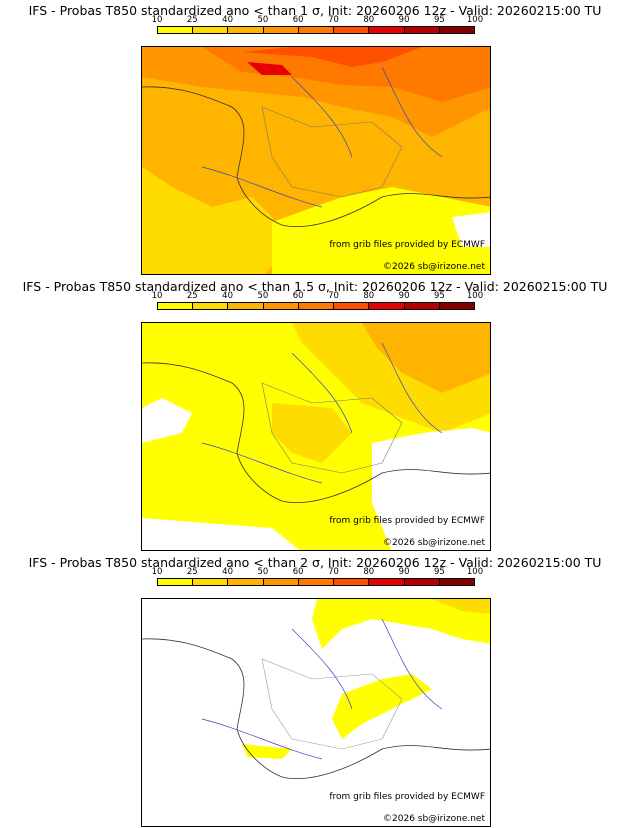 The width and height of the screenshot is (630, 828). Describe the element at coordinates (167, 420) in the screenshot. I see `probability-field-zero-atlantic` at that location.